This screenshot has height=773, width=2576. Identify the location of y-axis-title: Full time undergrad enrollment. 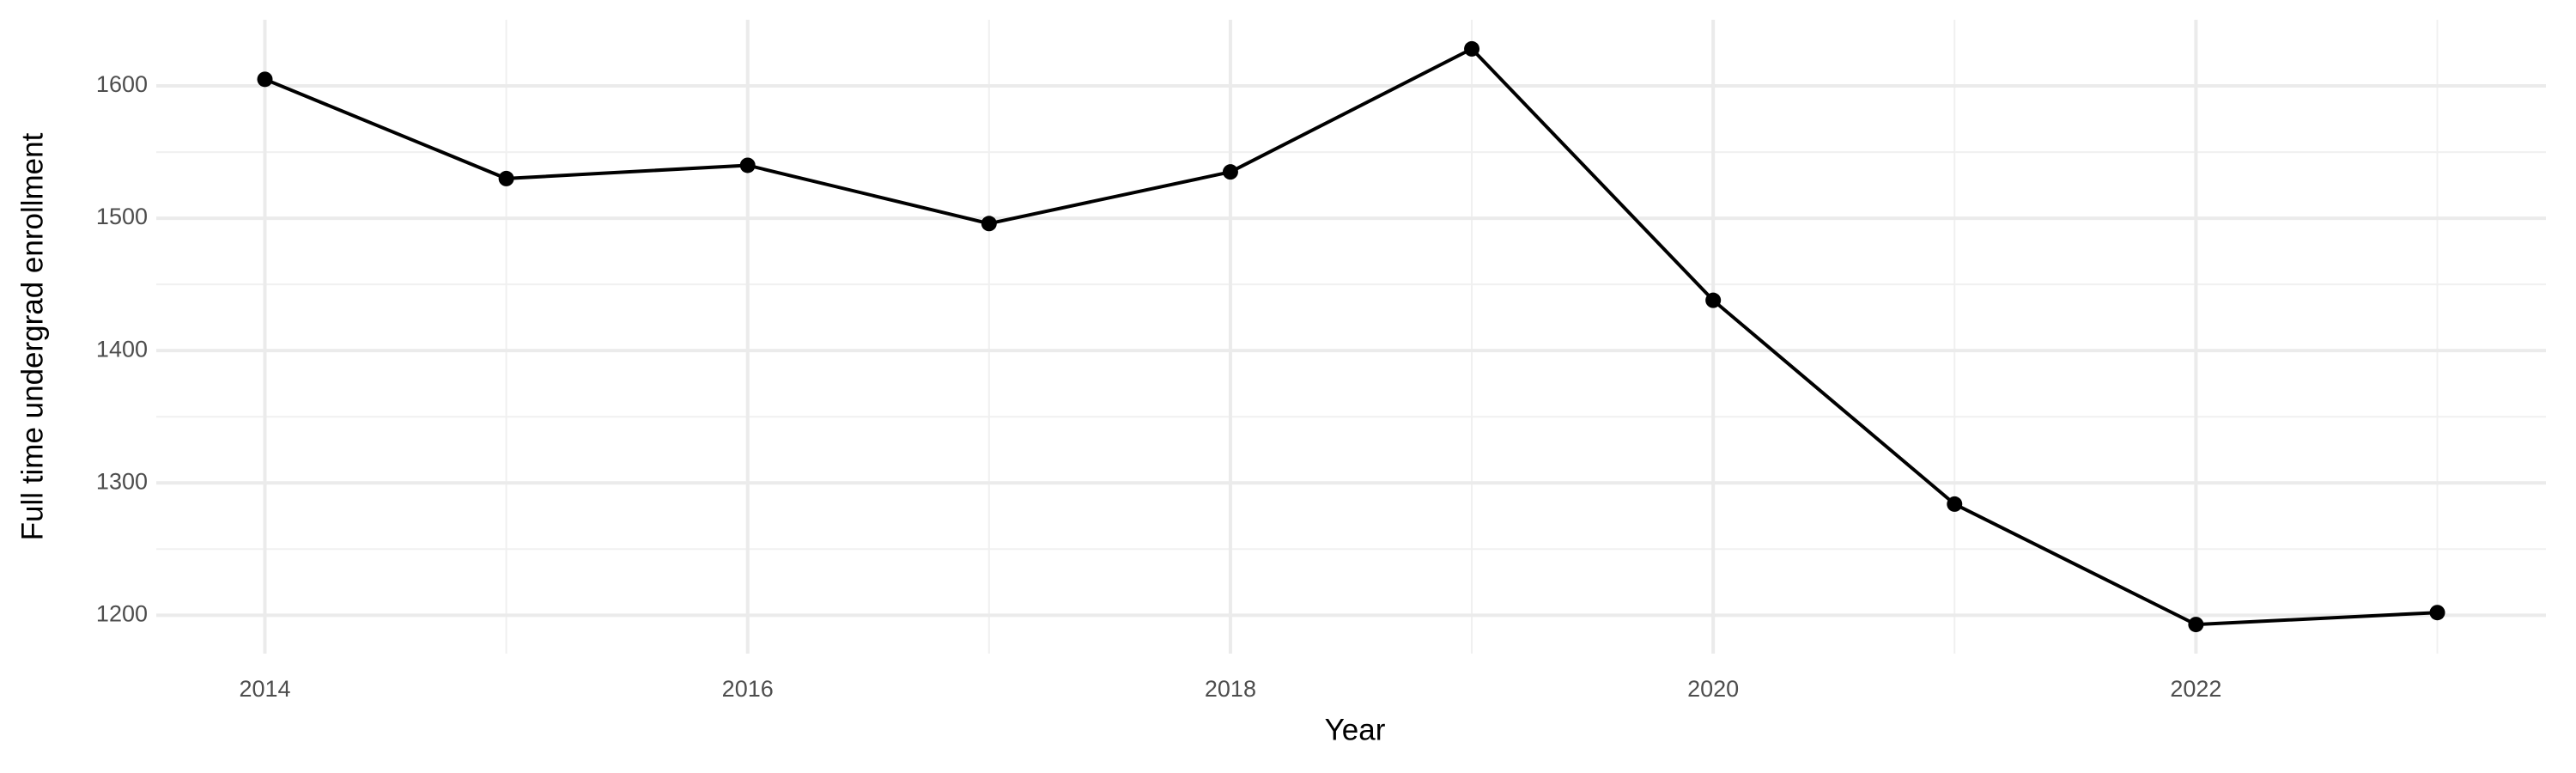
(32, 336).